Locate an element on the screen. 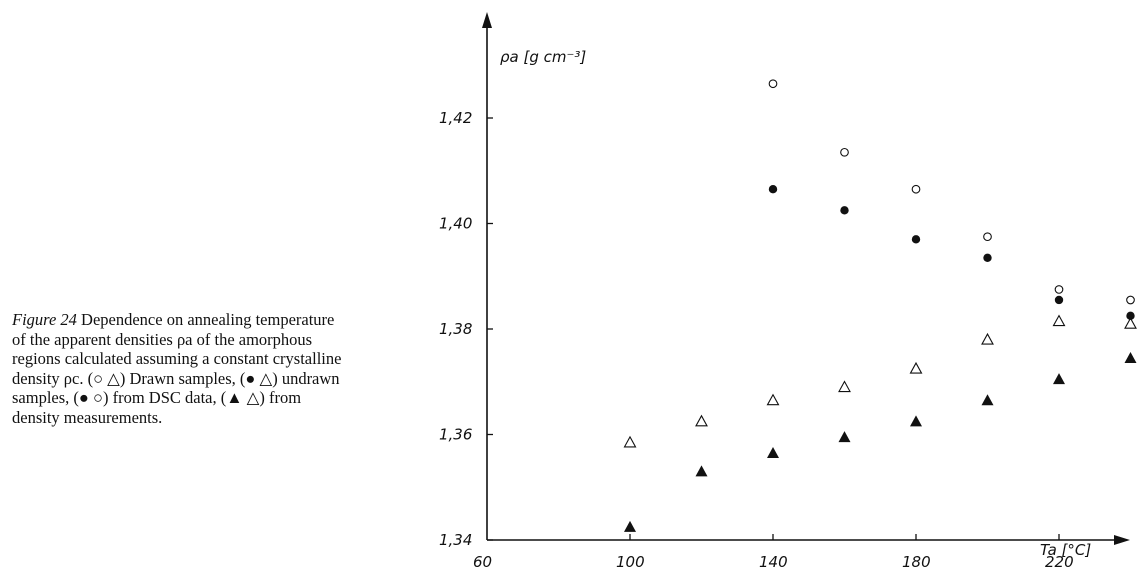 The width and height of the screenshot is (1140, 582). y-tick-label: 1,42 is located at coordinates (455, 118).